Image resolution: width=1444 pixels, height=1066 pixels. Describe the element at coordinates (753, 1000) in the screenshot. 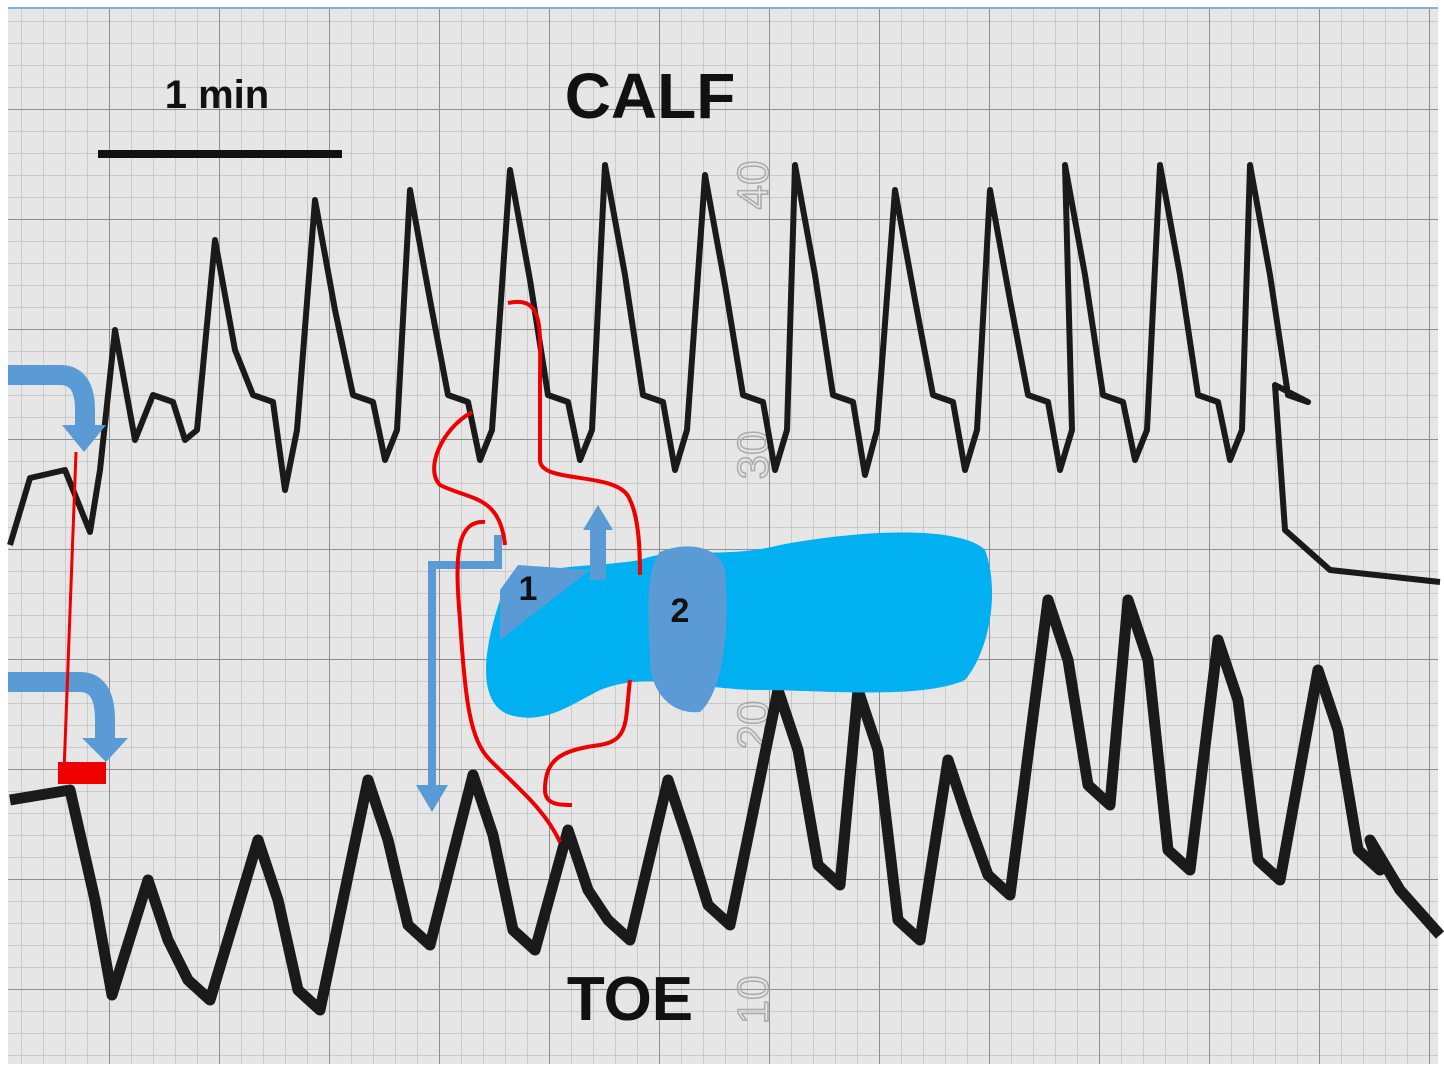

I see `paper-scale-label: 10` at that location.